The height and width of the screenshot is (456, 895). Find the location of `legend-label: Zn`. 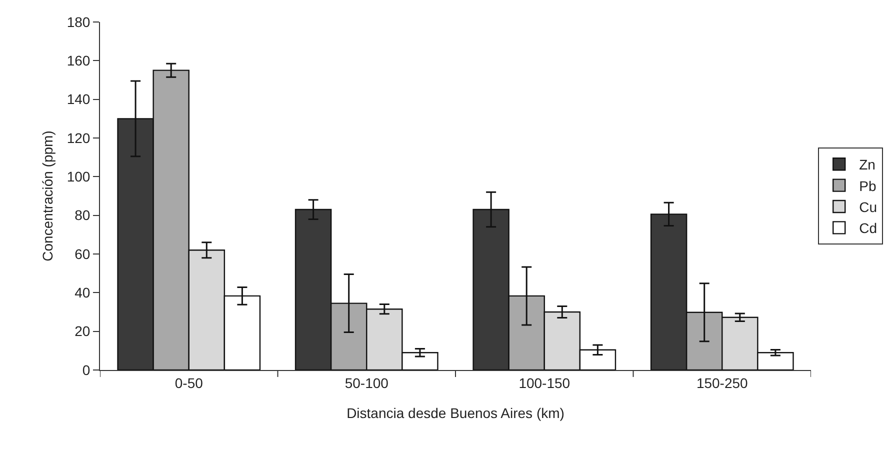

legend-label: Zn is located at coordinates (867, 164).